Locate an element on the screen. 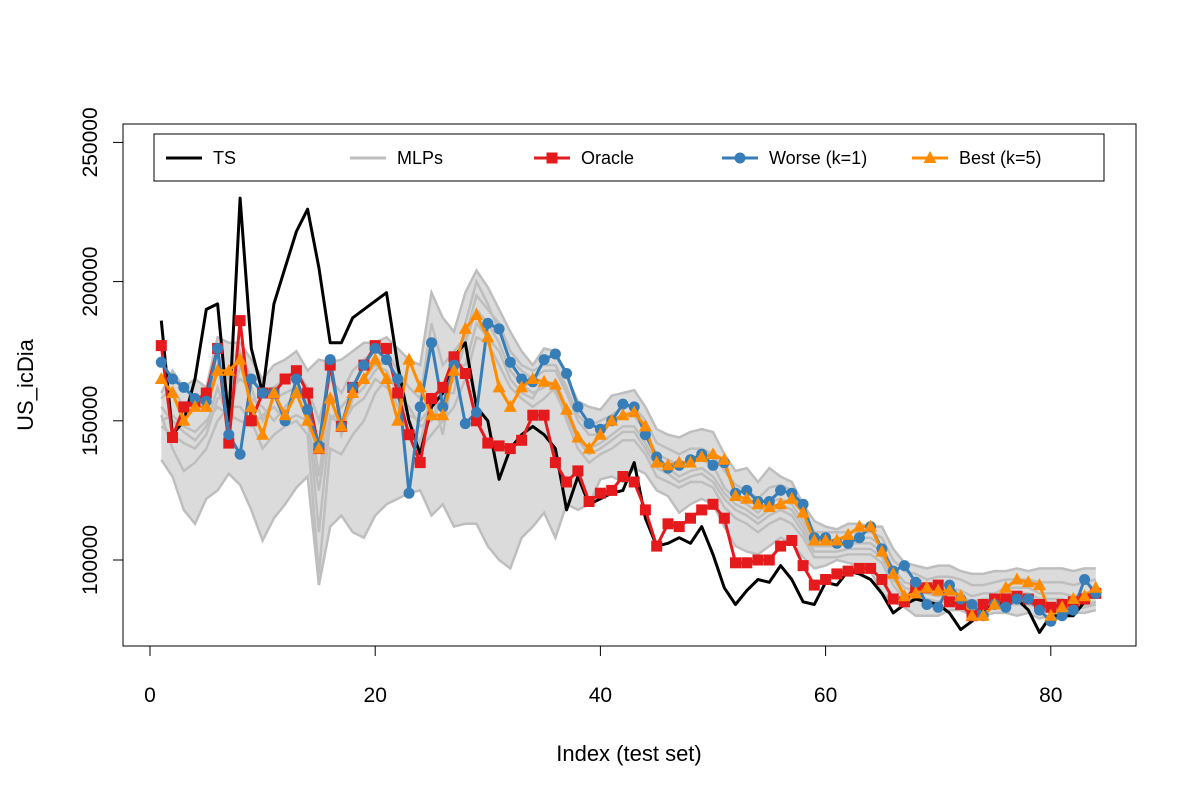  legend: TS MLPs Oracle Worse (k=1) Best (k=5) is located at coordinates (629, 157).